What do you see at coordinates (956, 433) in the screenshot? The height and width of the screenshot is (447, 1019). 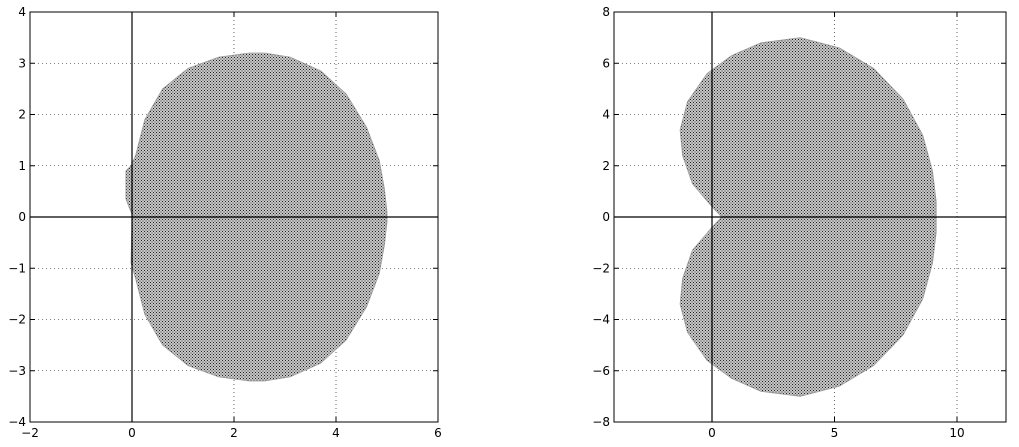 I see `x-tick-label: 10` at bounding box center [956, 433].